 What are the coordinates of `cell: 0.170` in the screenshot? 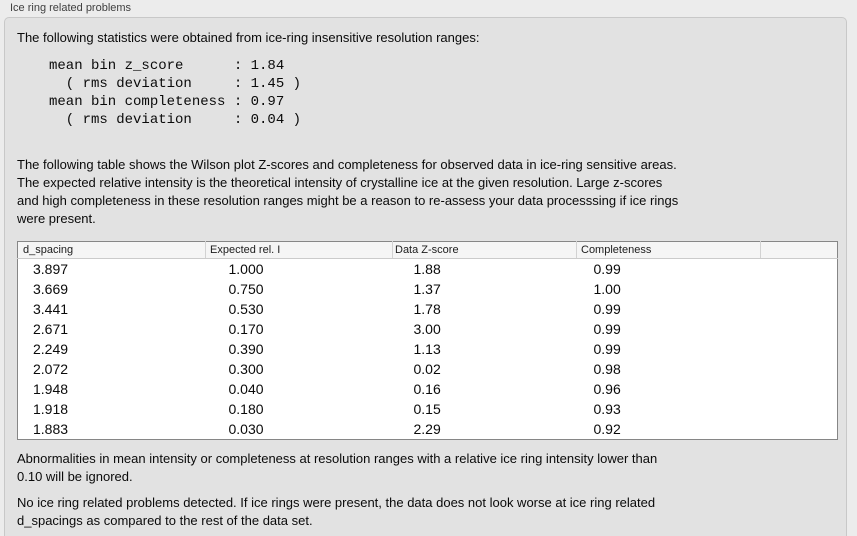 It's located at (246, 329).